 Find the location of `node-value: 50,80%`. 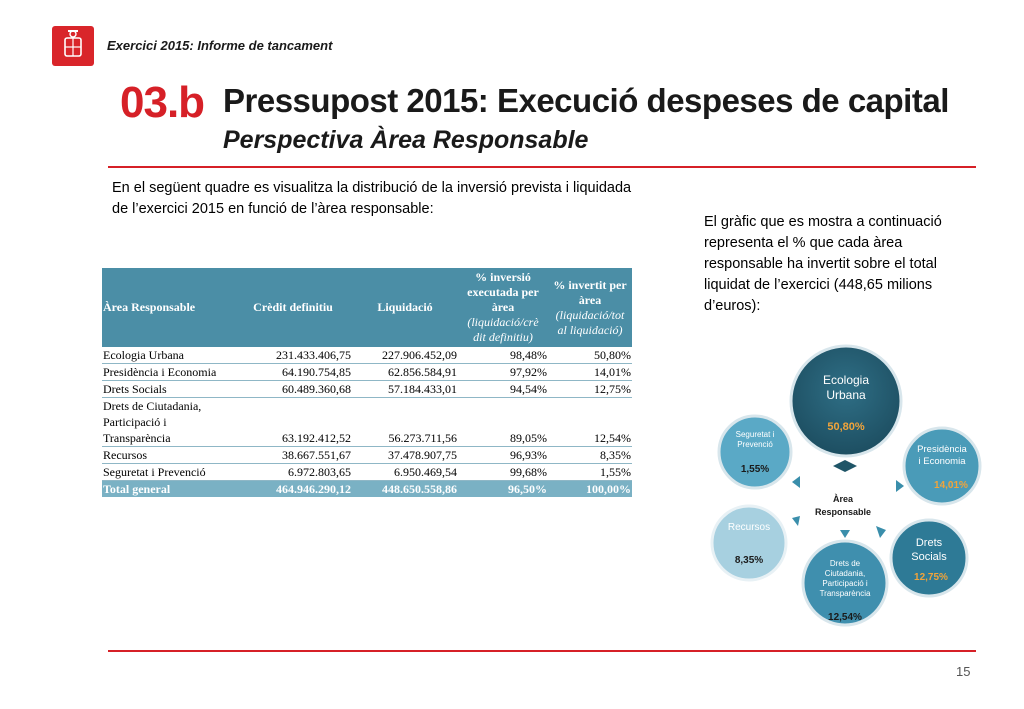

node-value: 50,80% is located at coordinates (846, 427).